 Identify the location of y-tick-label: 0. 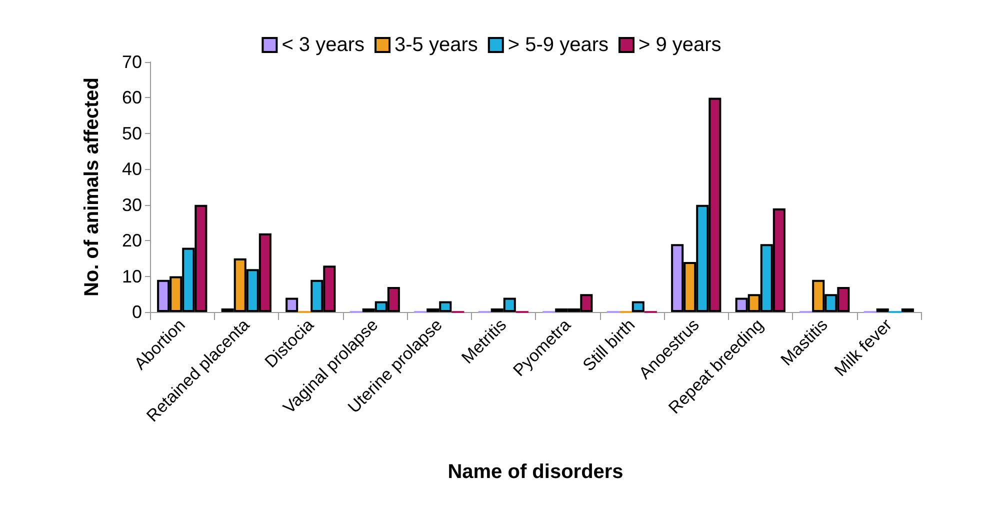
(137, 312).